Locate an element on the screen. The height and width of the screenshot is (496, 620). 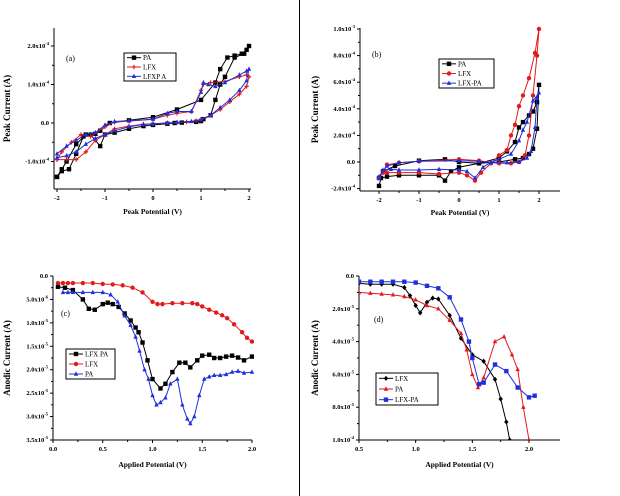
y-tick-label: 1.5x10⁻⁵ is located at coordinates (37, 345).